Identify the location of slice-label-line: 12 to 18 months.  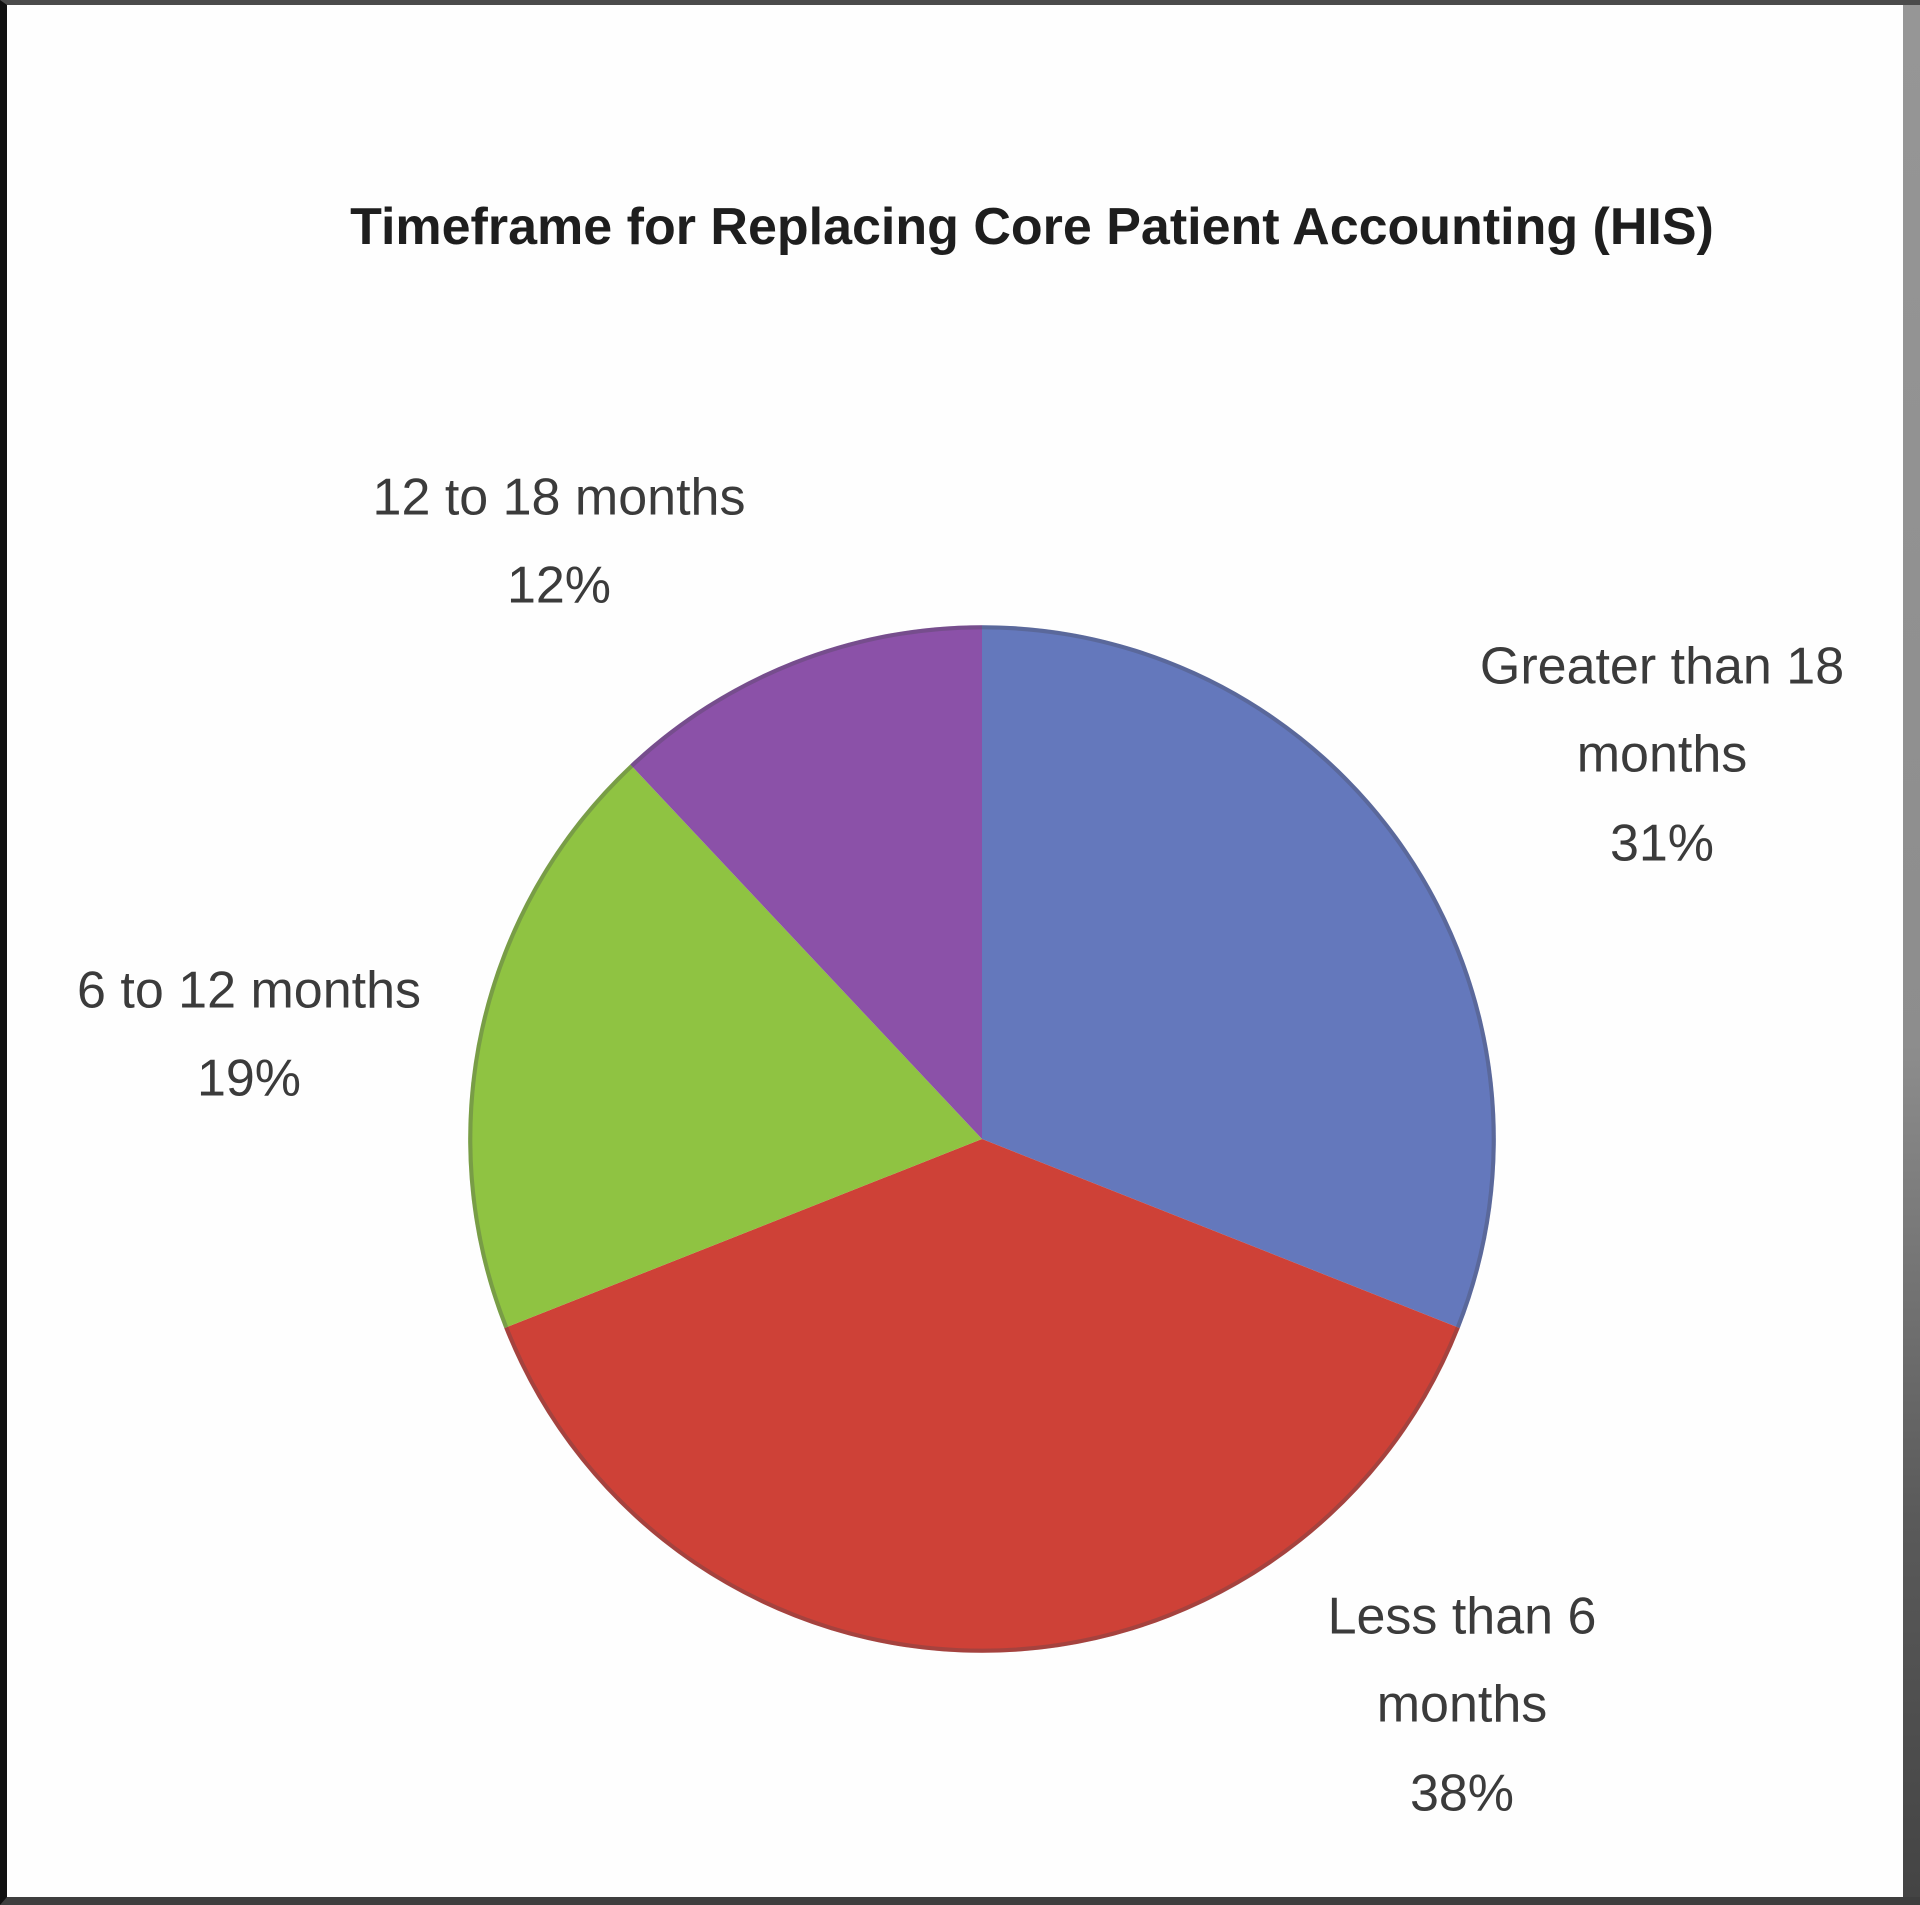
(559, 497).